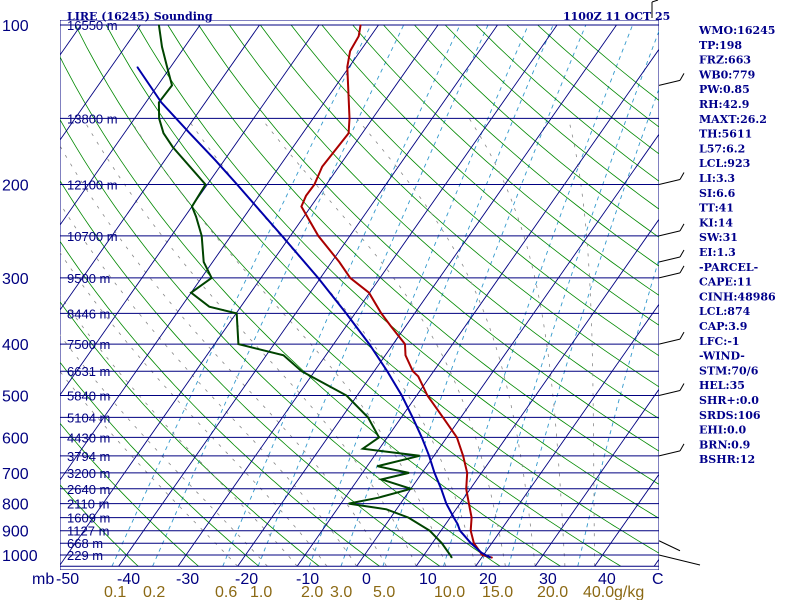 This screenshot has width=800, height=600. What do you see at coordinates (384, 592) in the screenshot?
I see `mixing-ratio-tick-label: 5.0` at bounding box center [384, 592].